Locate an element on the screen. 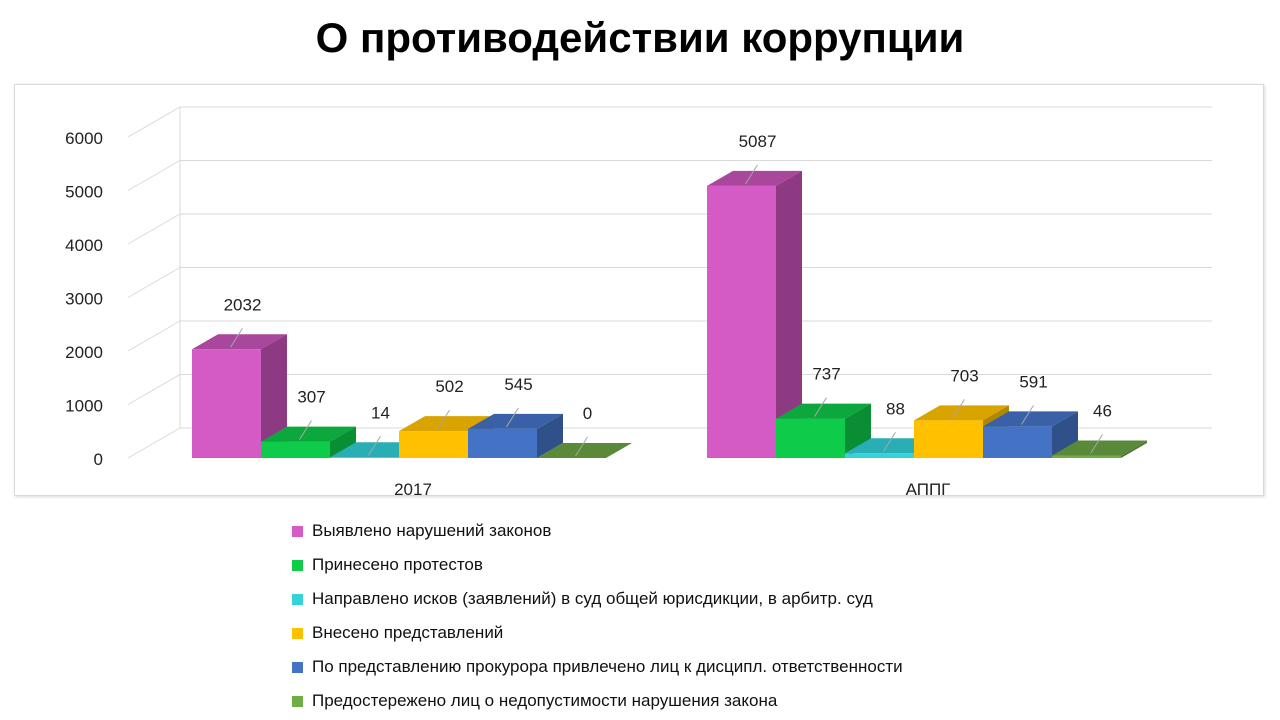  x-axis: 2017 АППГ is located at coordinates (672, 489).